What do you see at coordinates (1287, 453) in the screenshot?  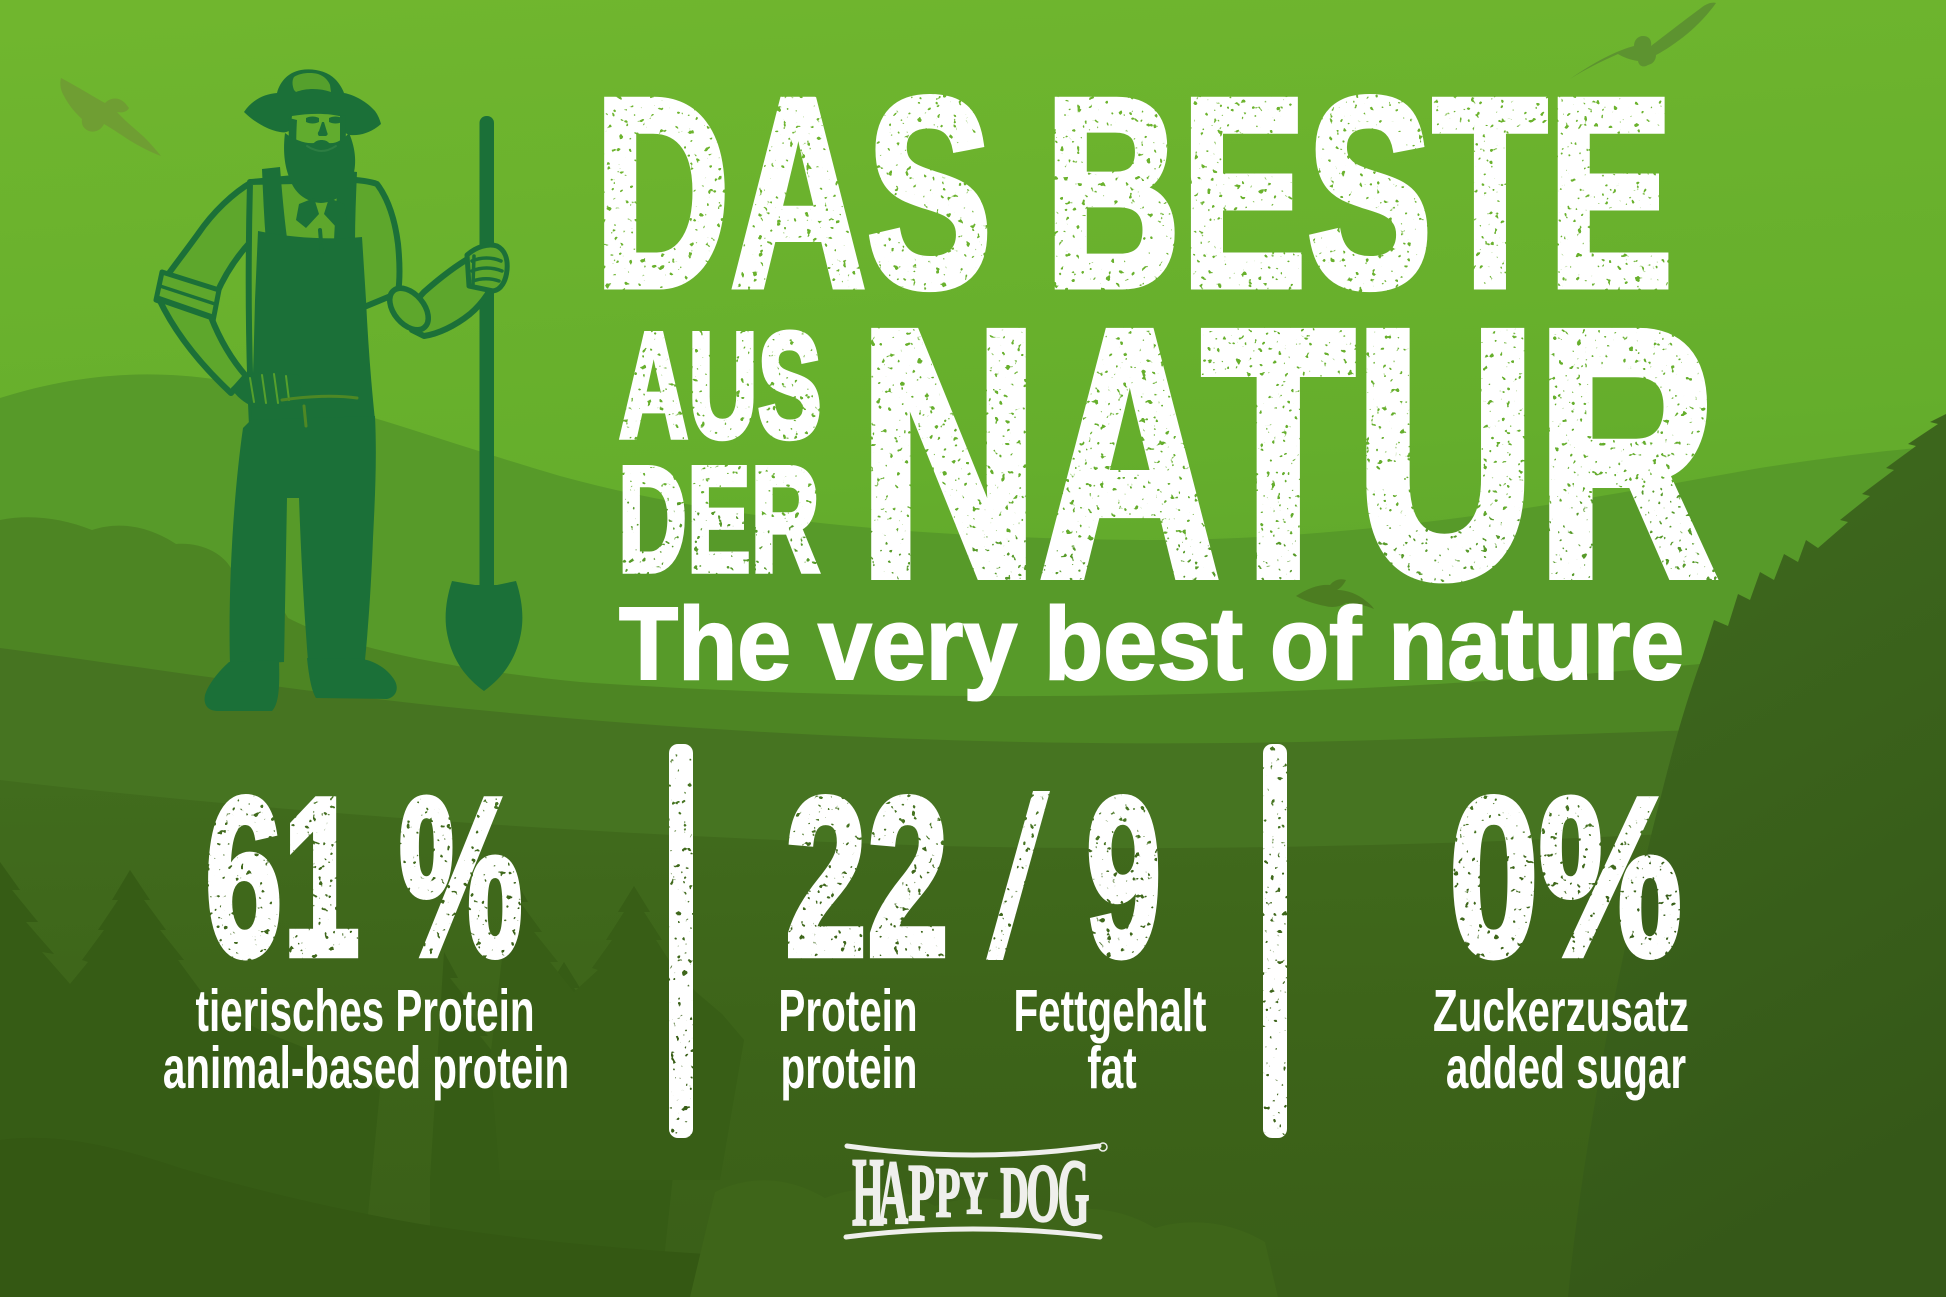 I see `svg-text: NATUR` at bounding box center [1287, 453].